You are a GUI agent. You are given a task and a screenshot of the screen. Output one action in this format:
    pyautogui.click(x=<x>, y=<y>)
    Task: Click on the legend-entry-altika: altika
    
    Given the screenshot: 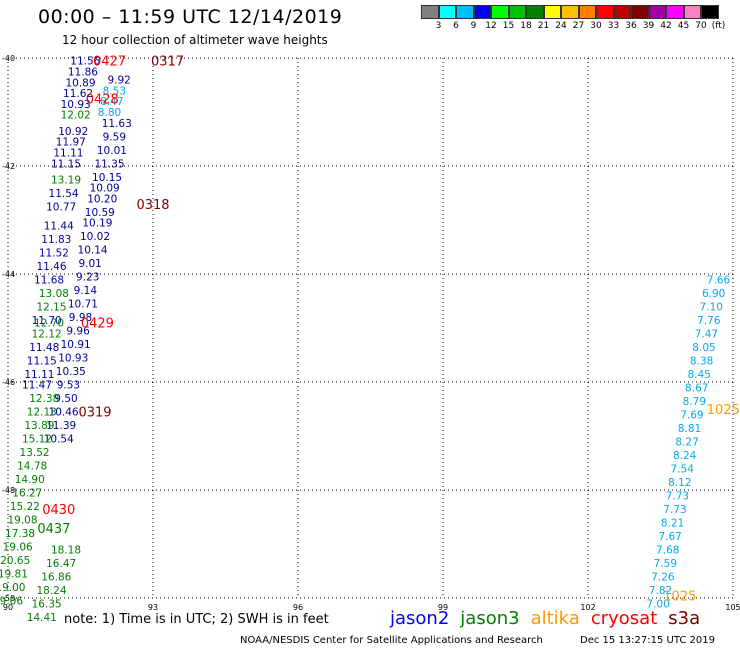 What is the action you would take?
    pyautogui.click(x=555, y=618)
    